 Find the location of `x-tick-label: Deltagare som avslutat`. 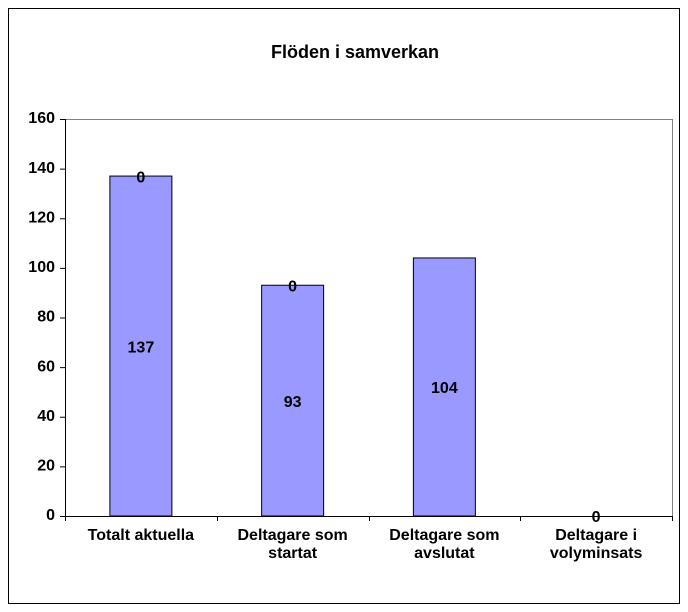

x-tick-label: Deltagare som avslutat is located at coordinates (444, 544).